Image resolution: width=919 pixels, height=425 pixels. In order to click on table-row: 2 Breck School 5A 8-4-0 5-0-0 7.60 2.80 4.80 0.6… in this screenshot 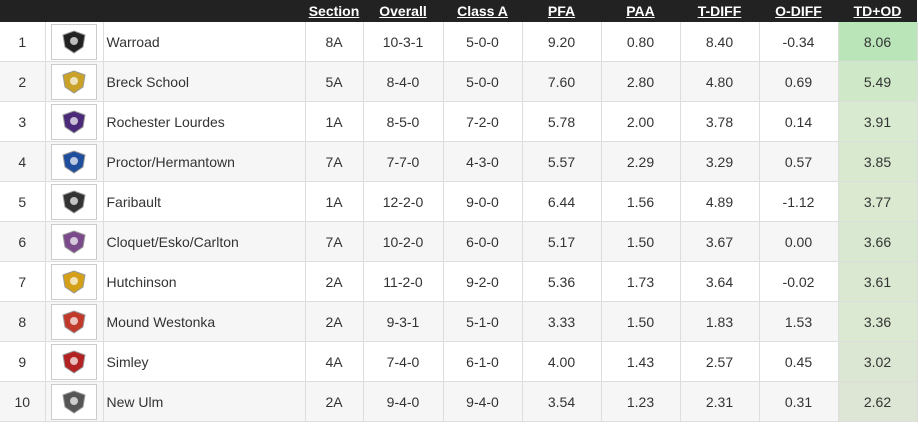, I will do `click(459, 81)`.